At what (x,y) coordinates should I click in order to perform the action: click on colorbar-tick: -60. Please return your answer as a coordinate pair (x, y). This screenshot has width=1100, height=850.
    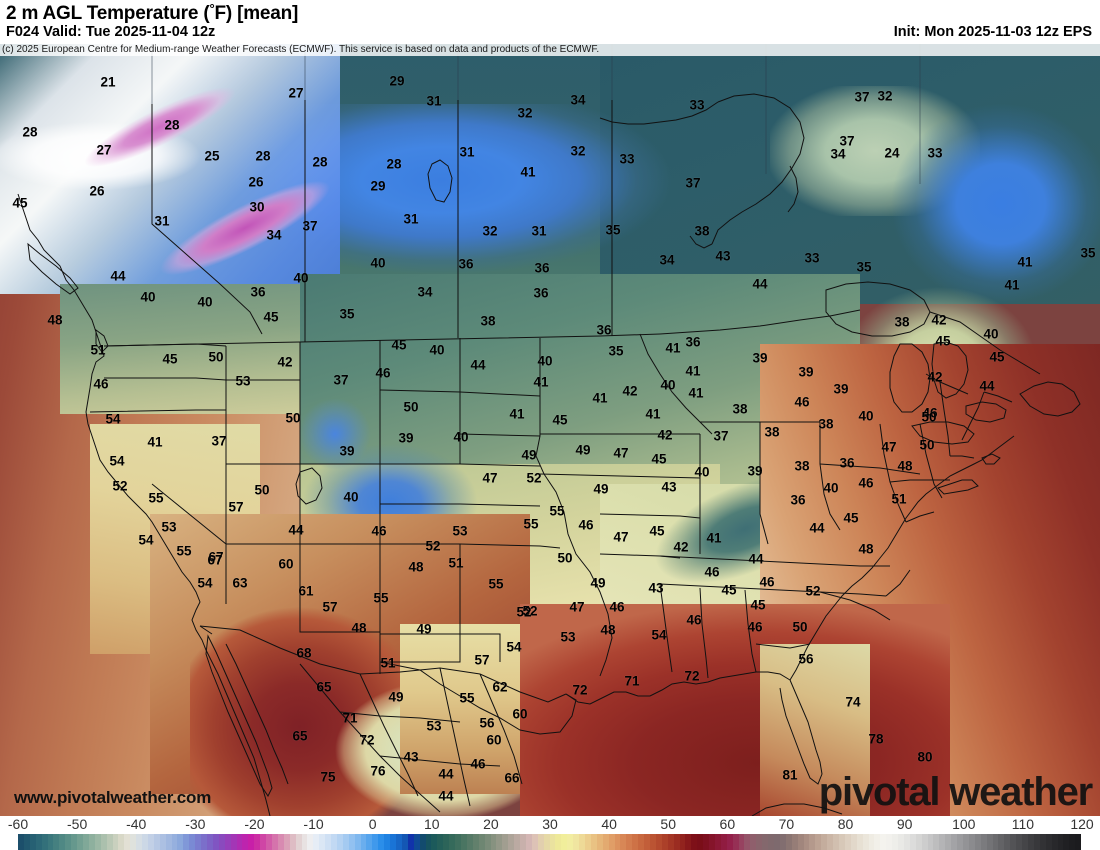
    Looking at the image, I should click on (18, 824).